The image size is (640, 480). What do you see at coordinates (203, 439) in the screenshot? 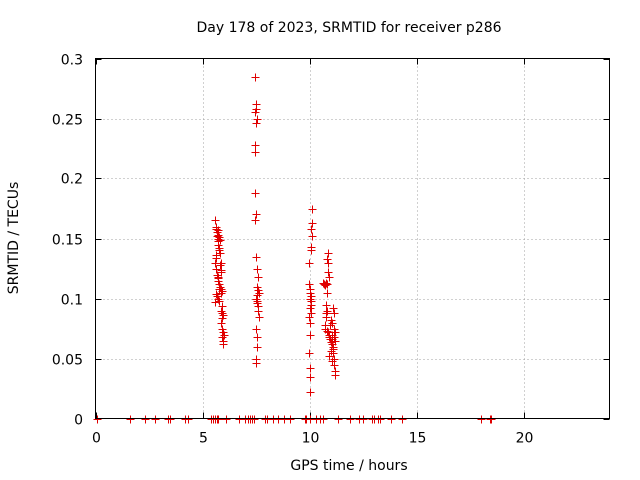
I see `x-tick-label: 5` at bounding box center [203, 439].